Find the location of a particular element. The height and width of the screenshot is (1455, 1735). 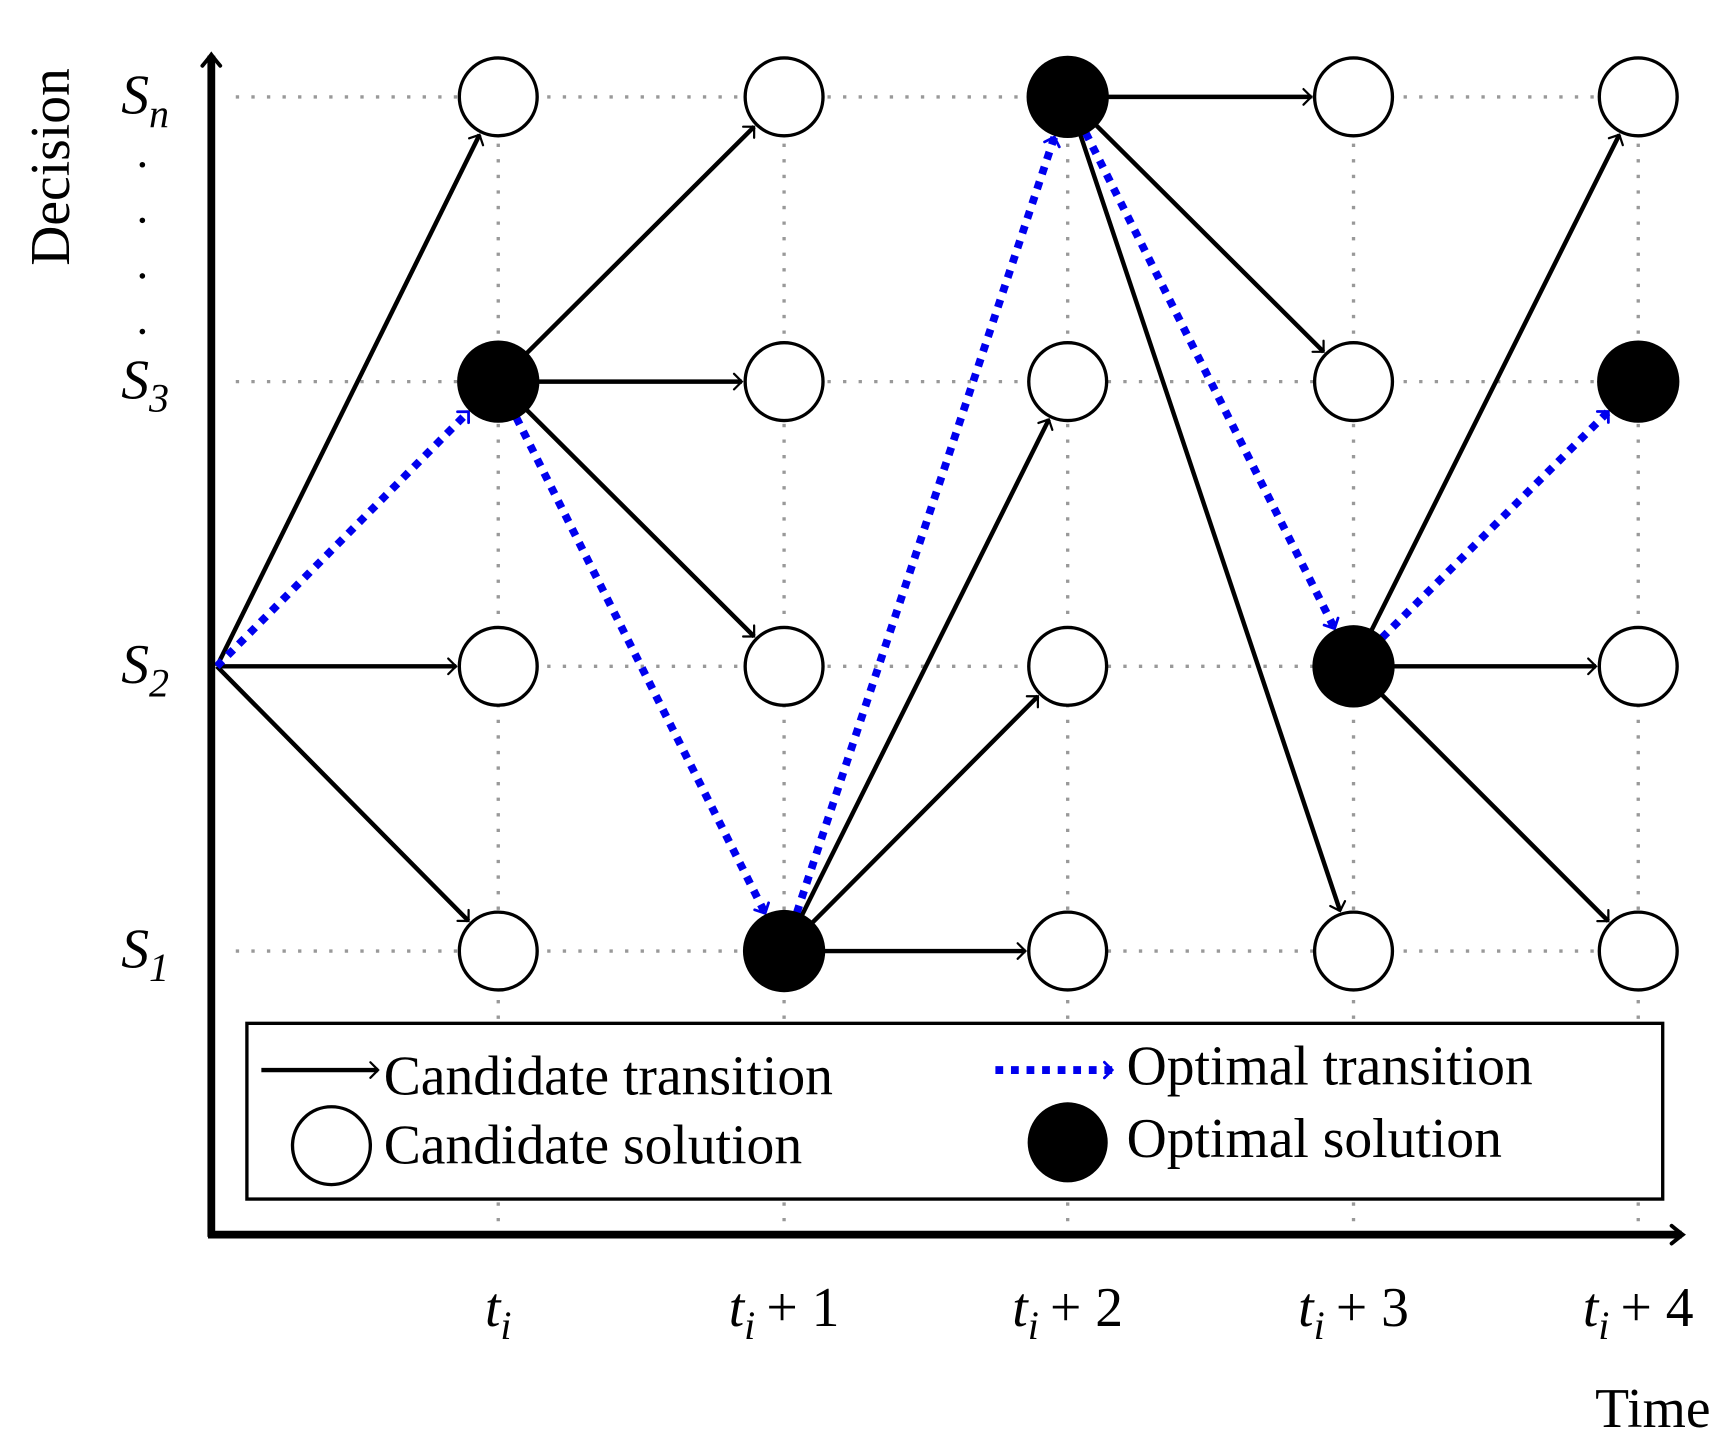

row-label: S3 is located at coordinates (145, 384).